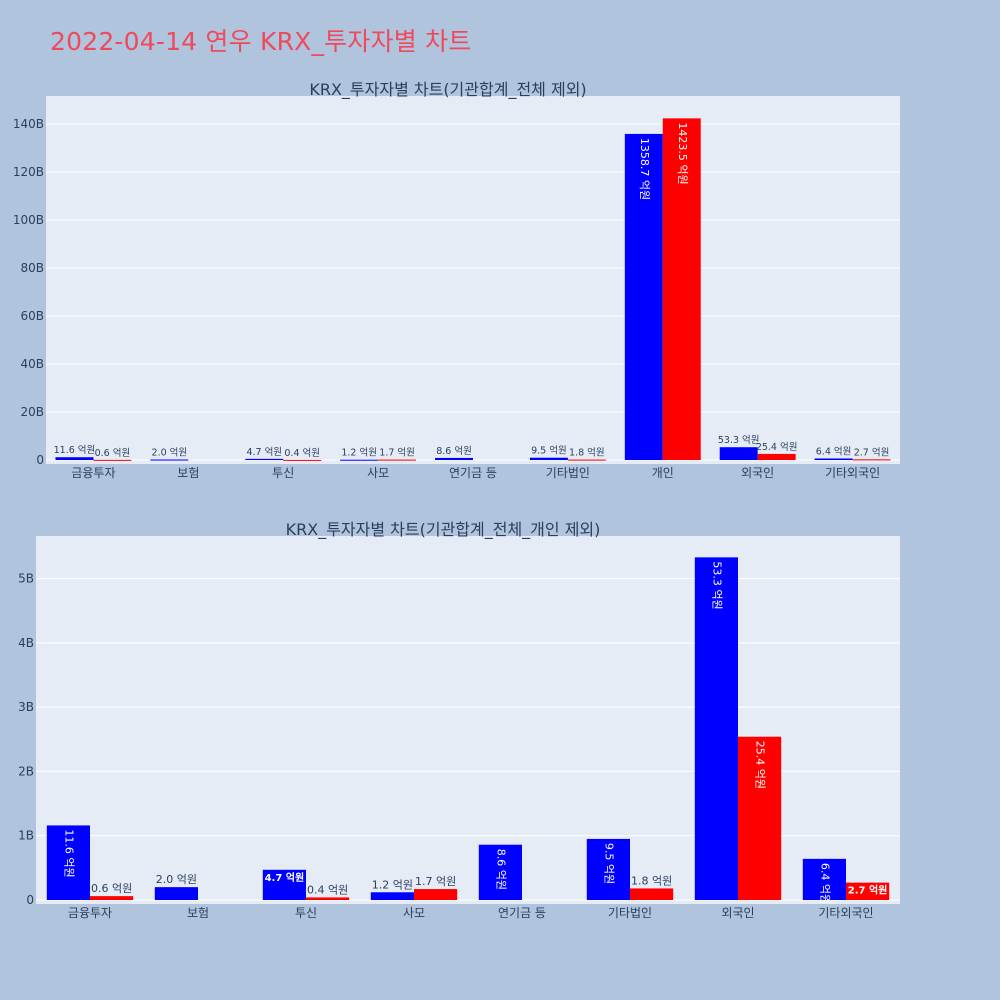 The width and height of the screenshot is (1000, 1000). What do you see at coordinates (443, 530) in the screenshot?
I see `chart-title: KRX_투자자별 차트(기관합계_전체_개인 제외)` at bounding box center [443, 530].